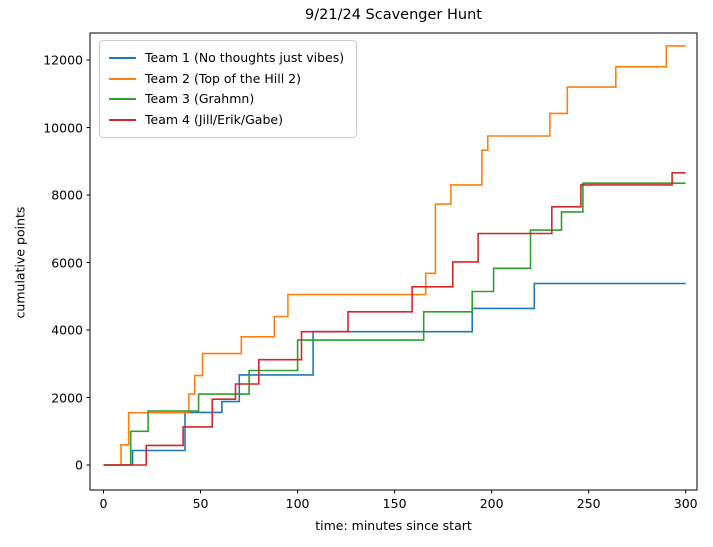  Describe the element at coordinates (393, 15) in the screenshot. I see `chart-title: 9/21/24 Scavenger Hunt` at that location.